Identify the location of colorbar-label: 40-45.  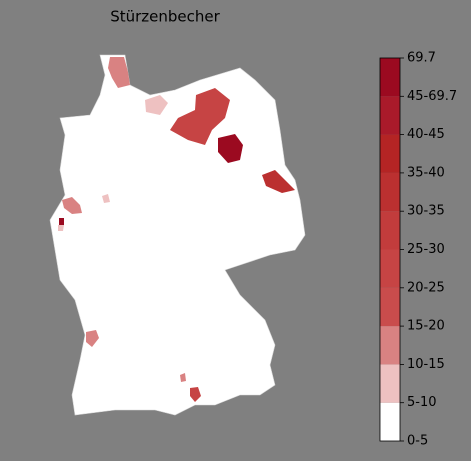
(426, 134).